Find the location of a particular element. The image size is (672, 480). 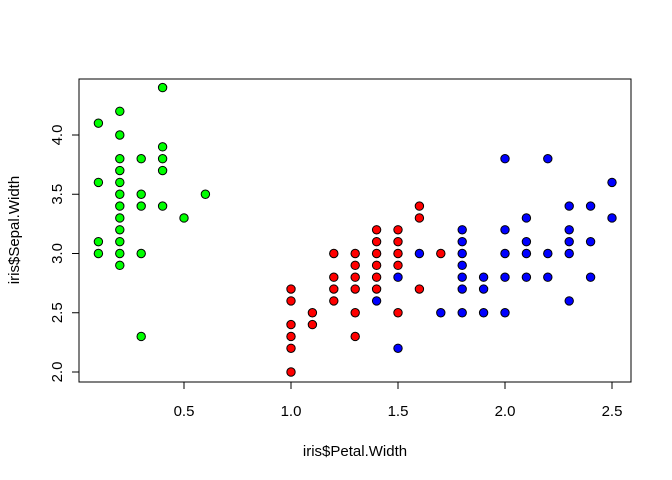

y-tick-label: 4.0 is located at coordinates (57, 135).